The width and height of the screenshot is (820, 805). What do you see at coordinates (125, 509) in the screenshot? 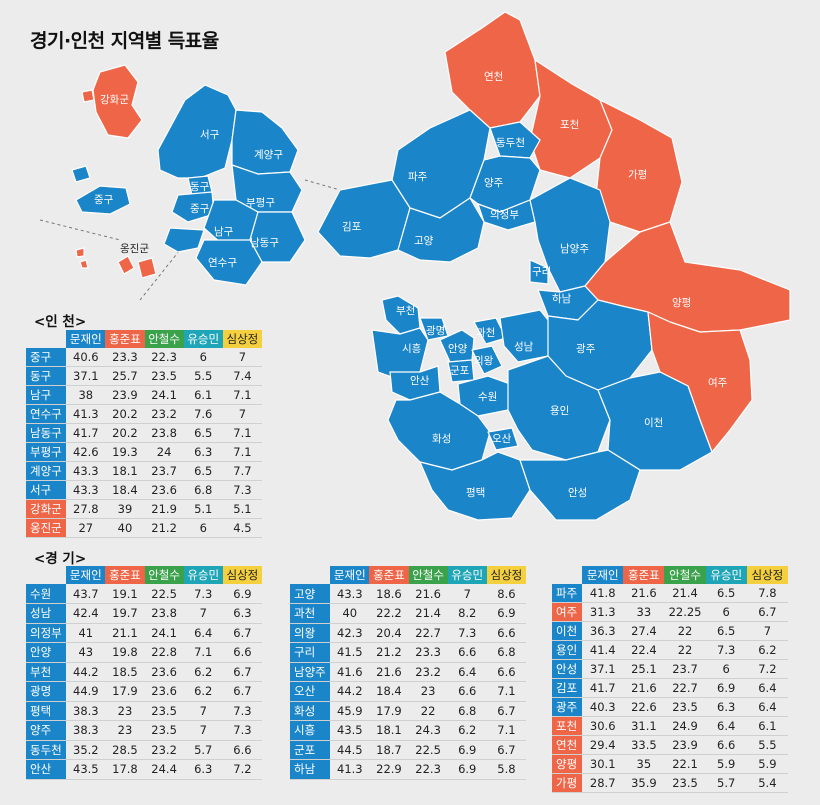
I see `vote-share-cell: 39` at bounding box center [125, 509].